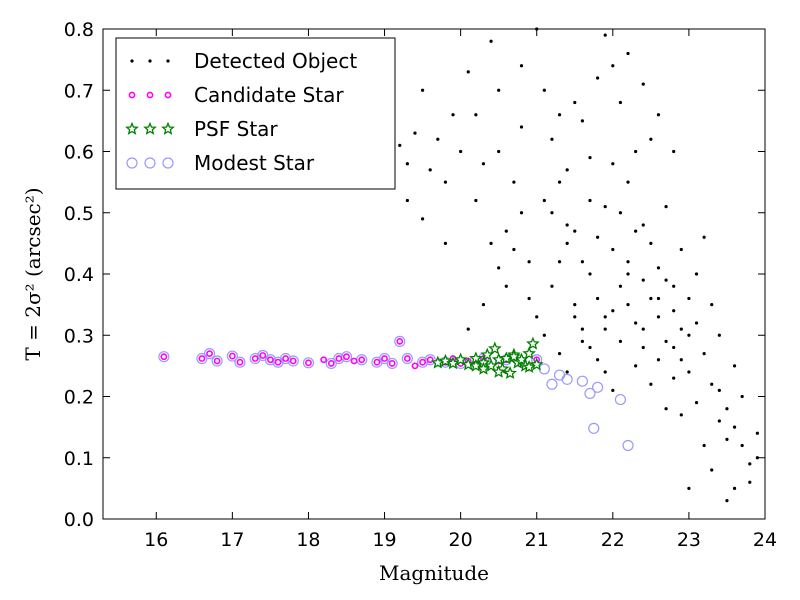 The image size is (800, 600). Describe the element at coordinates (232, 540) in the screenshot. I see `x-tick-label: 17` at that location.